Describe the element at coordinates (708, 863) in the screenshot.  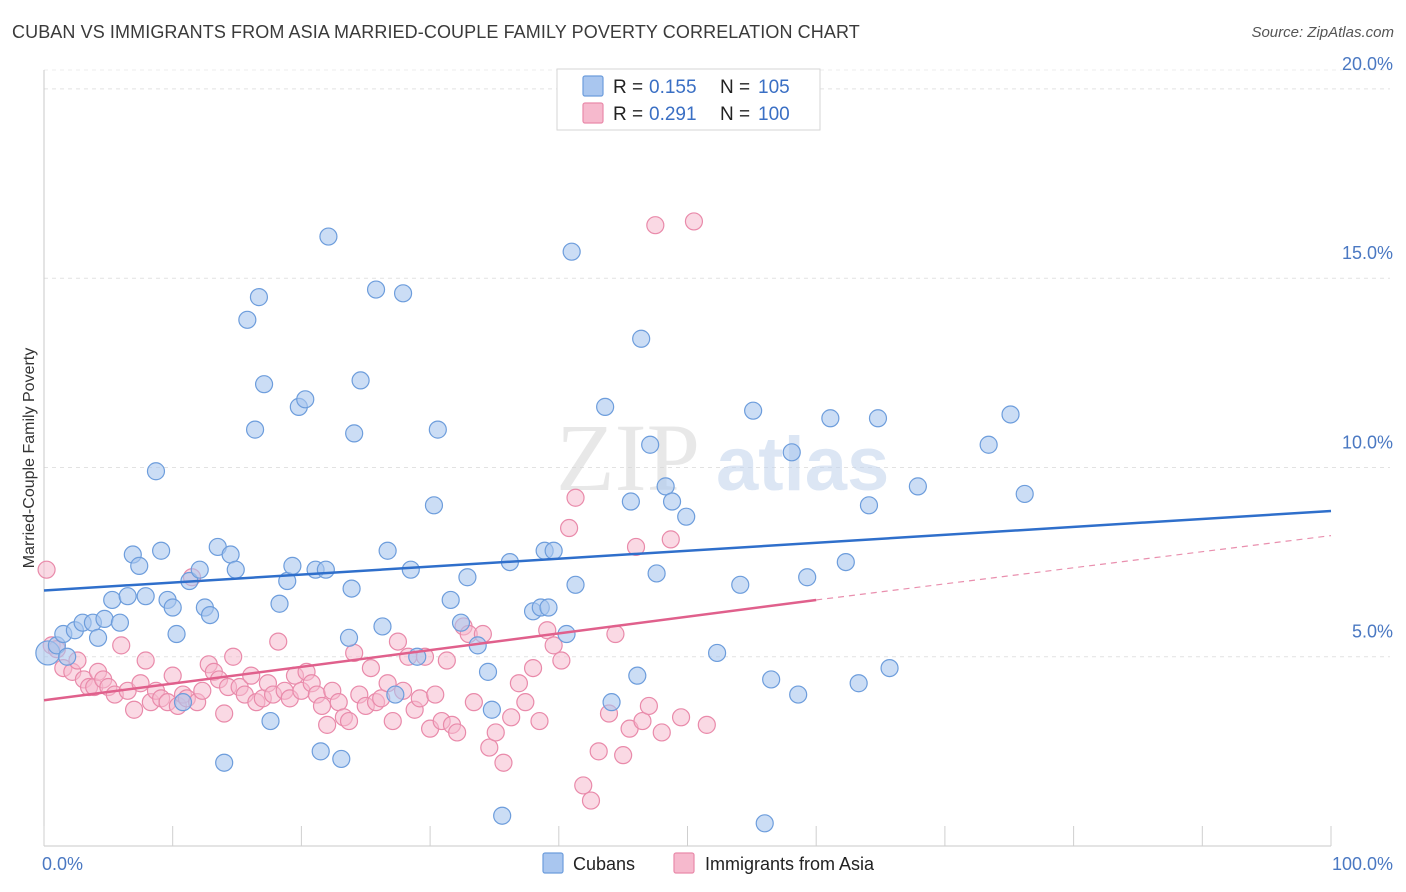
I see `bottom-legend: Cubans Immigrants from Asia` at that location.